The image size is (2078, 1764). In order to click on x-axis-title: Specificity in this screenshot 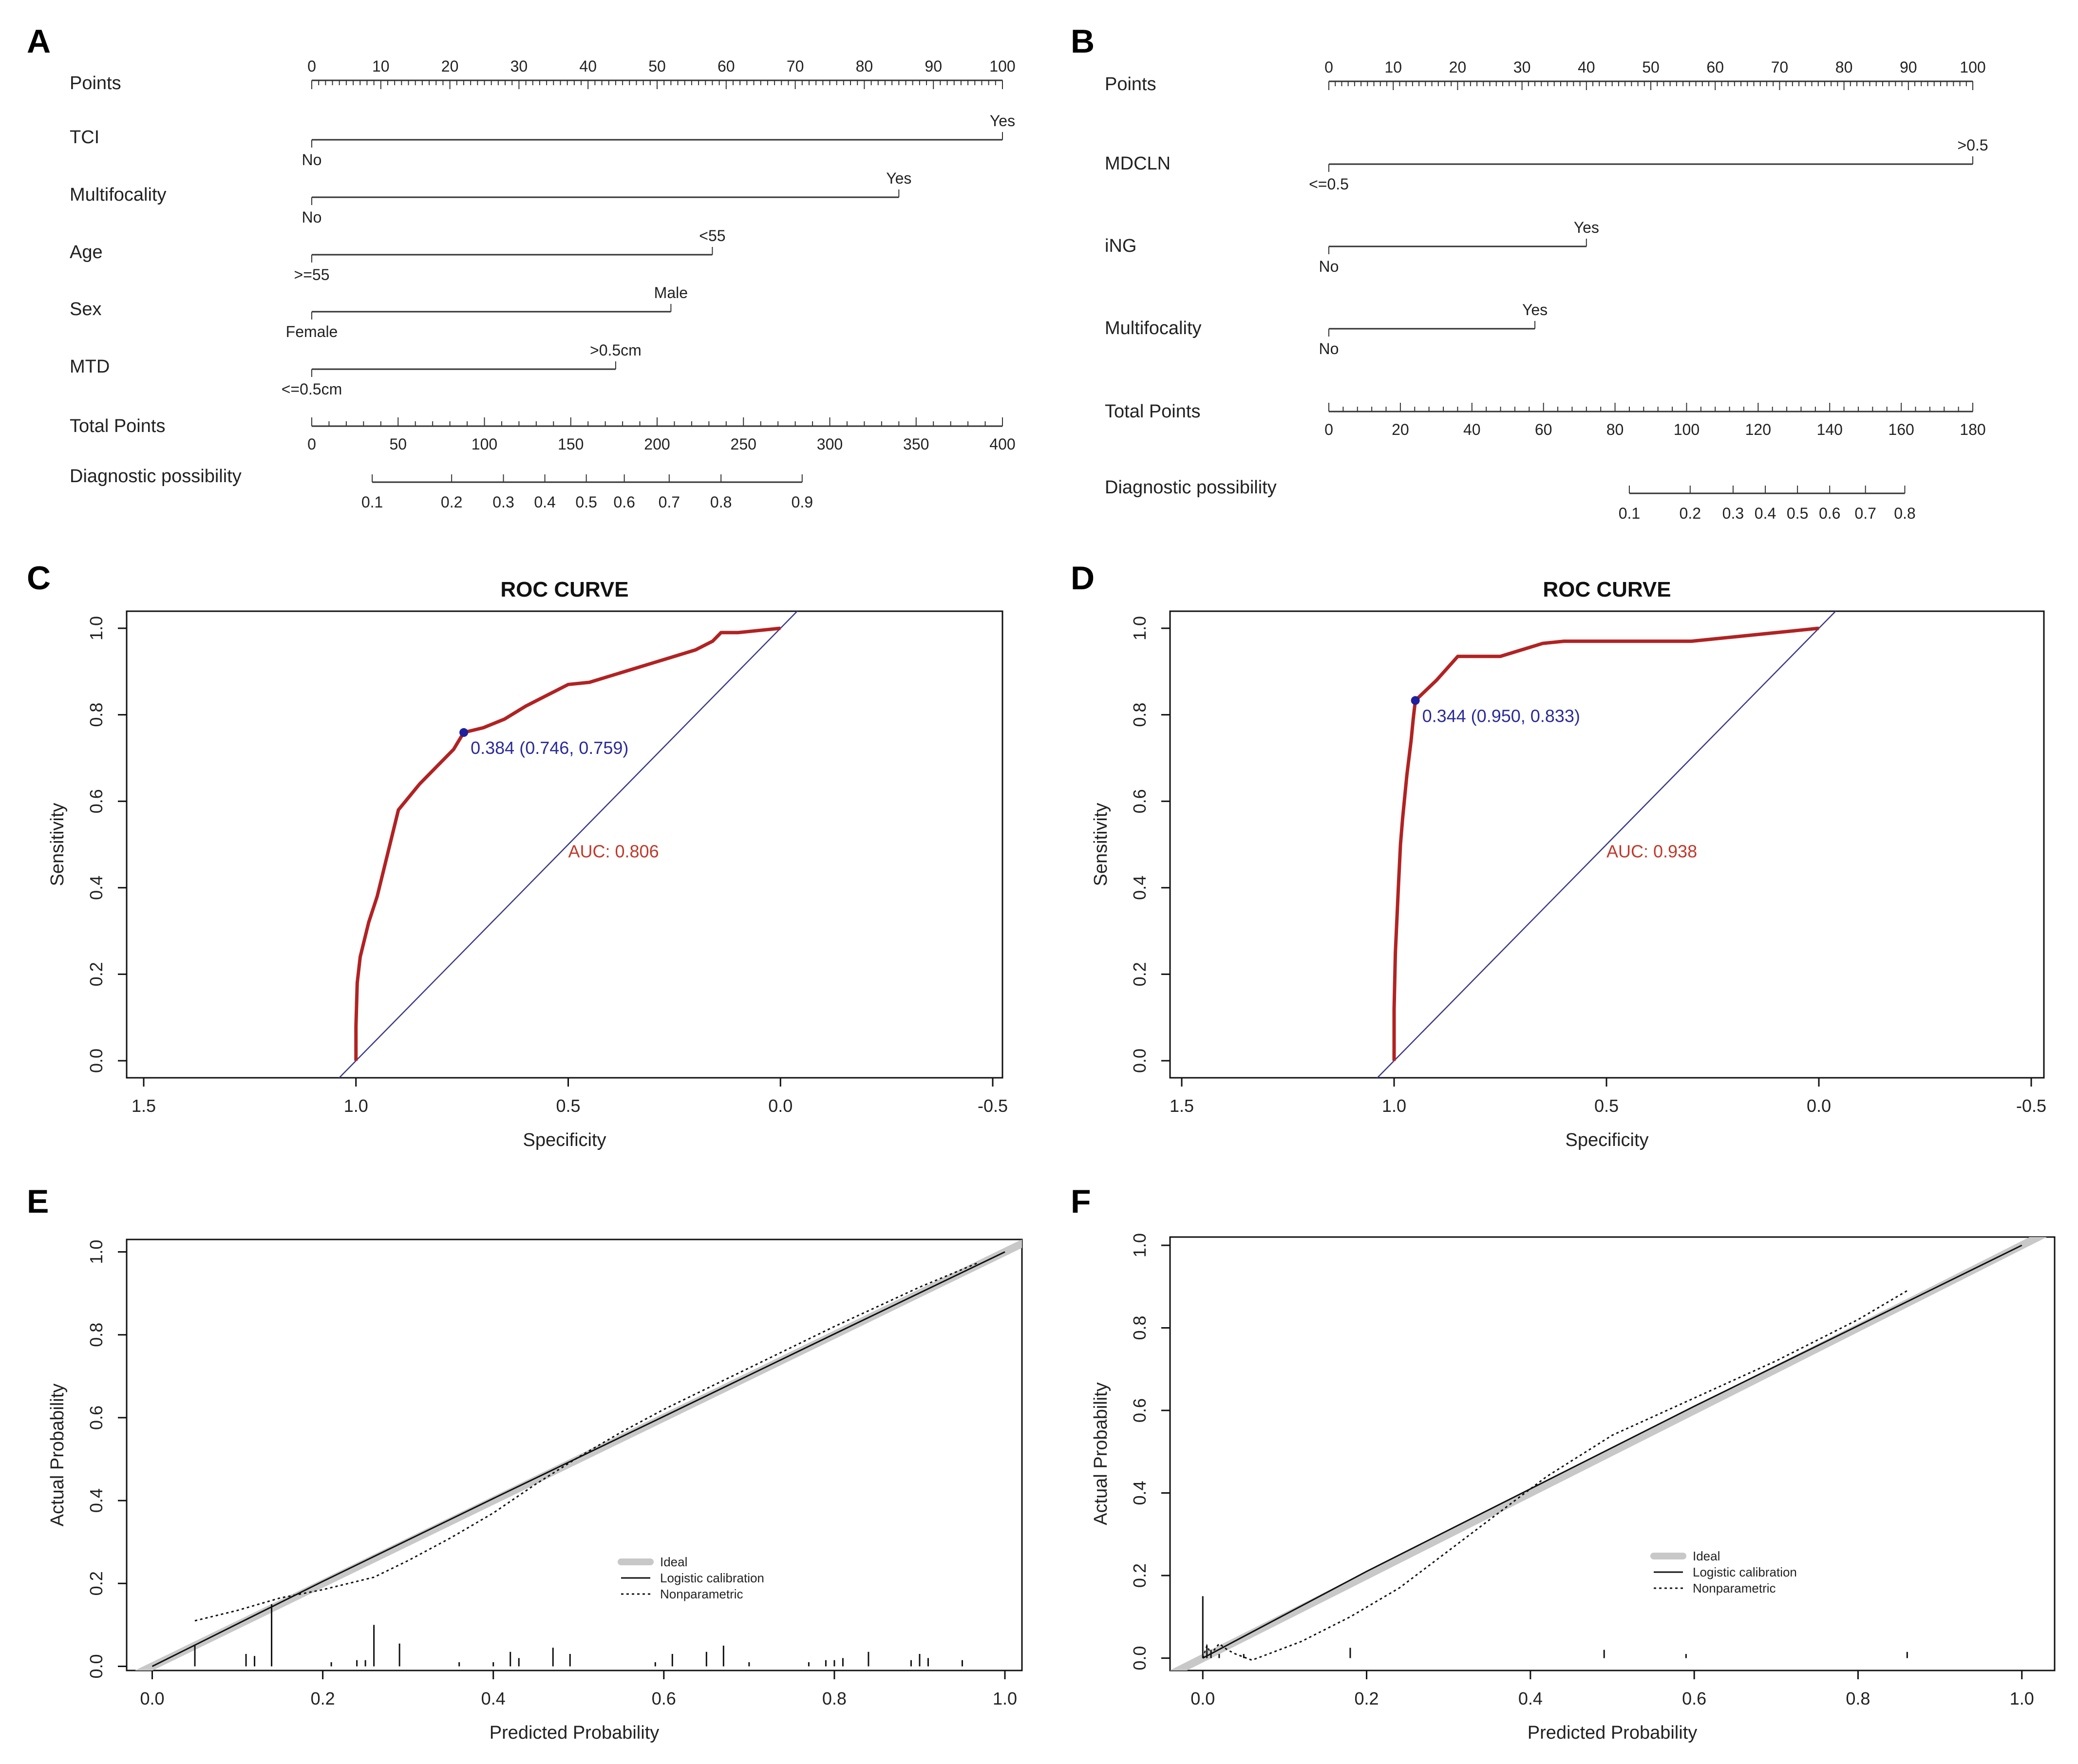, I will do `click(1606, 1140)`.